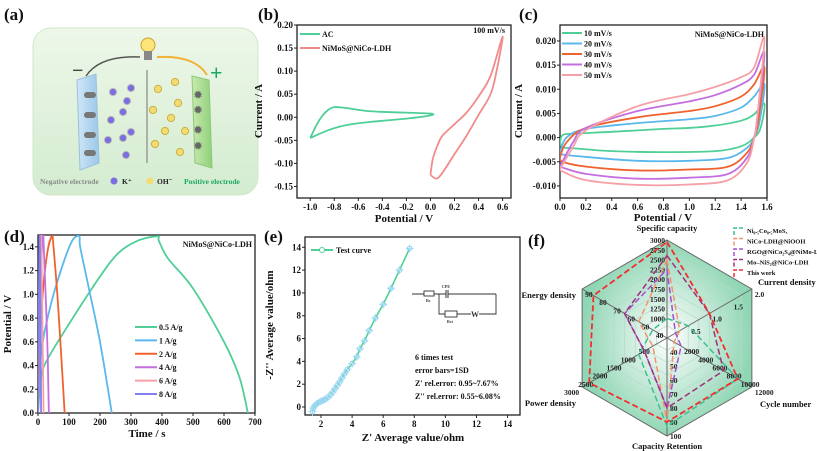  Describe the element at coordinates (148, 48) in the screenshot. I see `light-bulb-icon` at that location.